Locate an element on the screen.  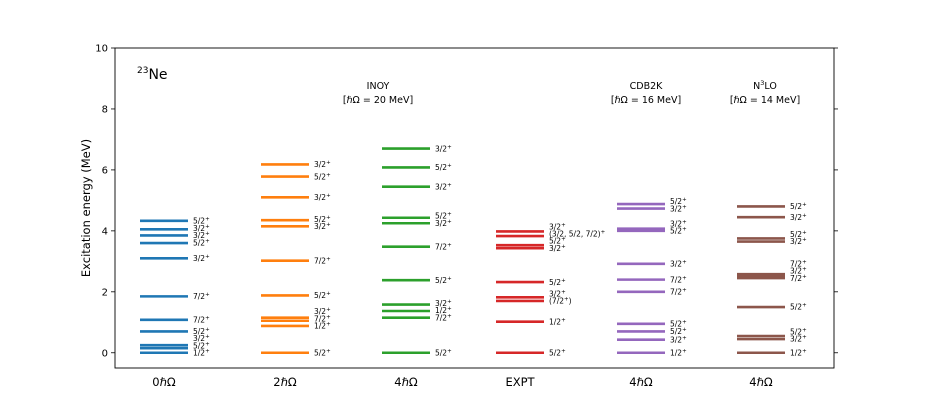
annotation-cdb2k-hbar-omega: [ℏΩ = 16 MeV] is located at coordinates (646, 100).